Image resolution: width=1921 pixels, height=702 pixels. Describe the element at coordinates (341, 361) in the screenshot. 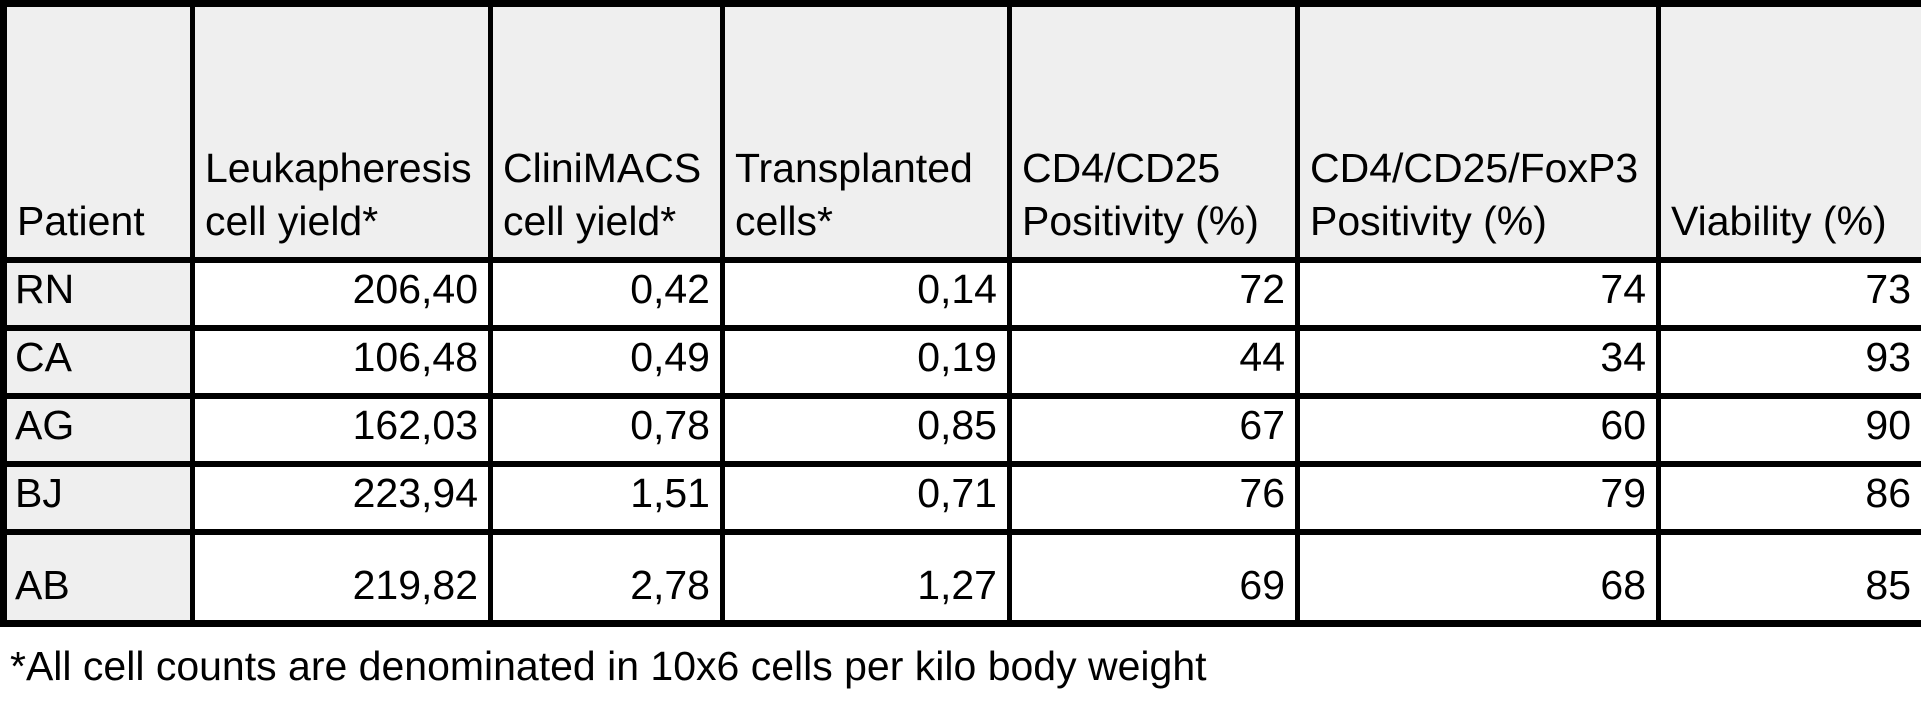

I see `value-cell: 106,48` at that location.